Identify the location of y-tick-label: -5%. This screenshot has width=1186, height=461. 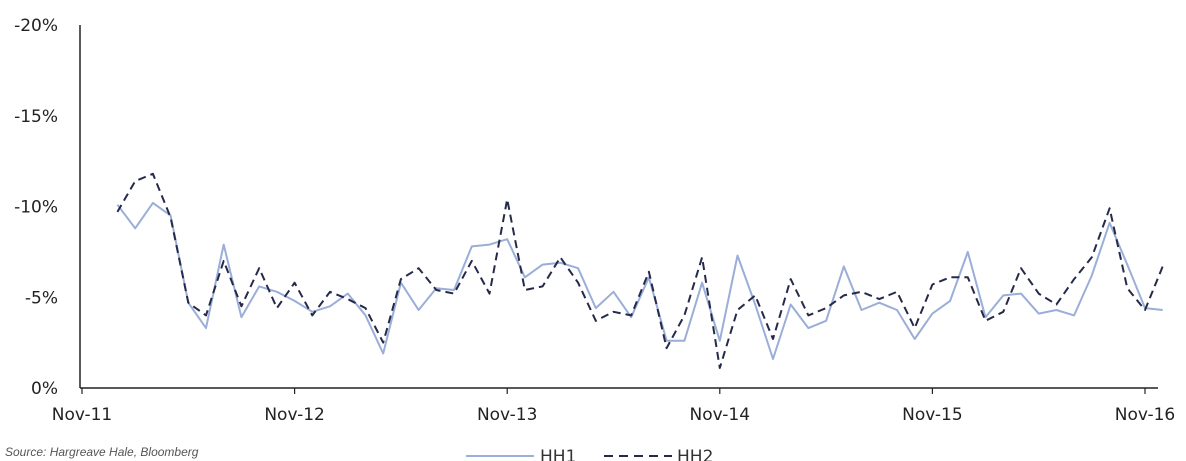
(41, 298).